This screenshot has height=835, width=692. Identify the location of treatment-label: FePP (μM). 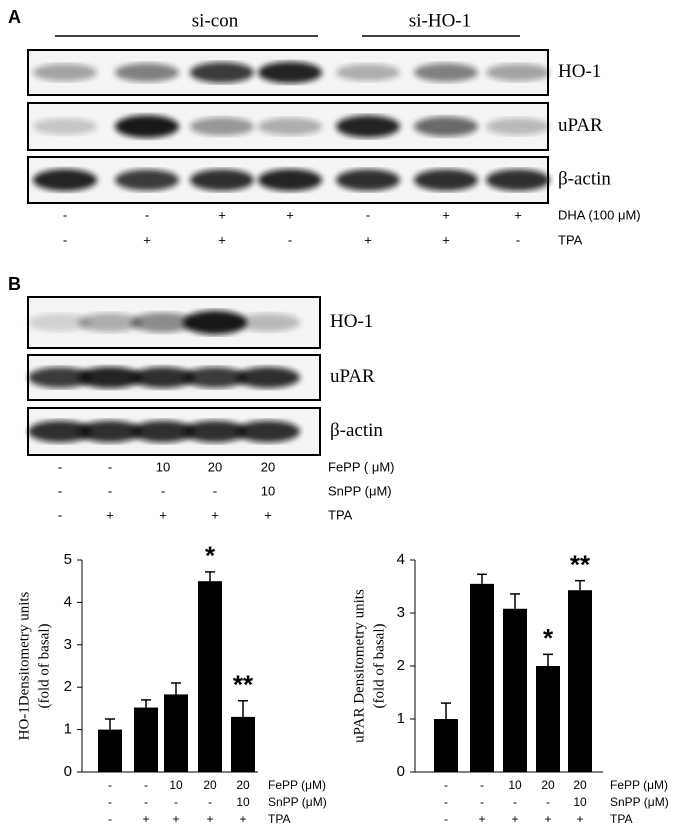
(297, 785).